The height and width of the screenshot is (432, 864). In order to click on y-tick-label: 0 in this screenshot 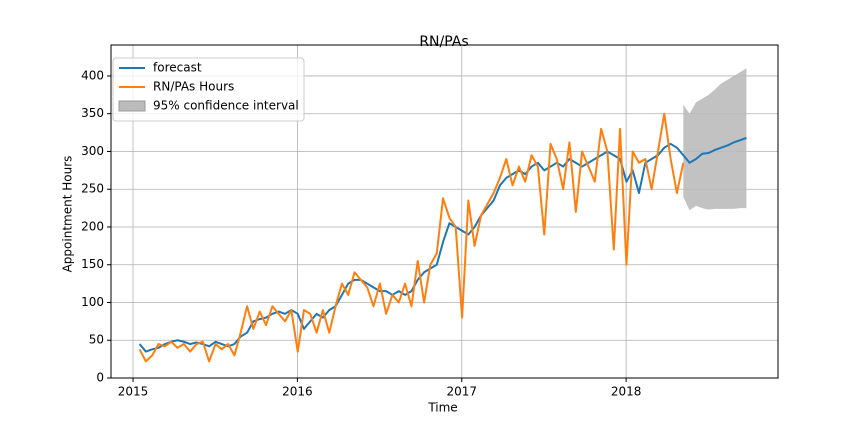, I will do `click(100, 378)`.